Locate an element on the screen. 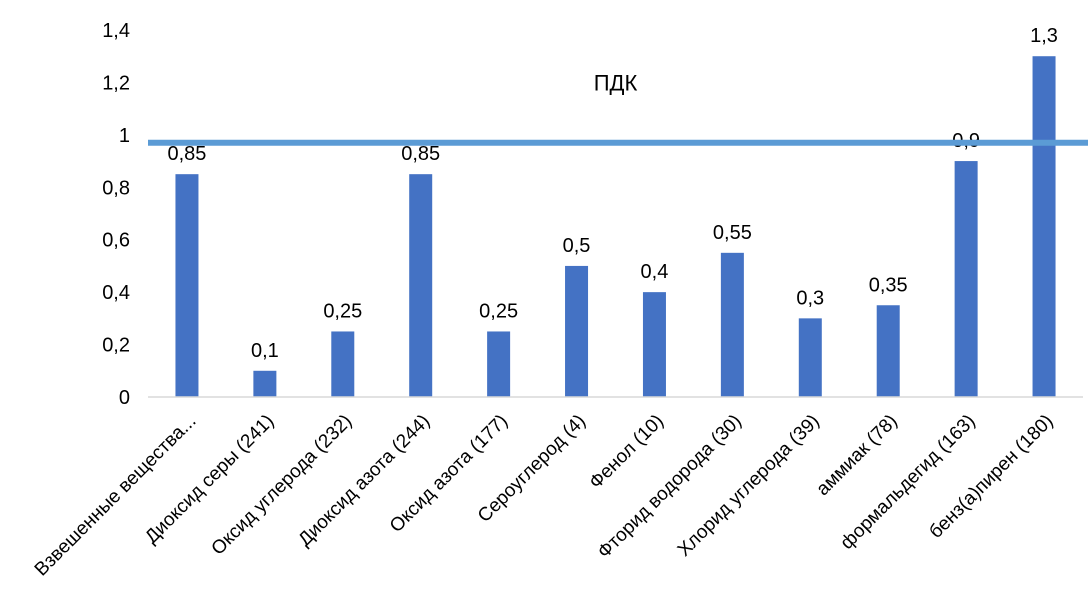 This screenshot has height=610, width=1088. y-tick-label: 1,2 is located at coordinates (116, 83).